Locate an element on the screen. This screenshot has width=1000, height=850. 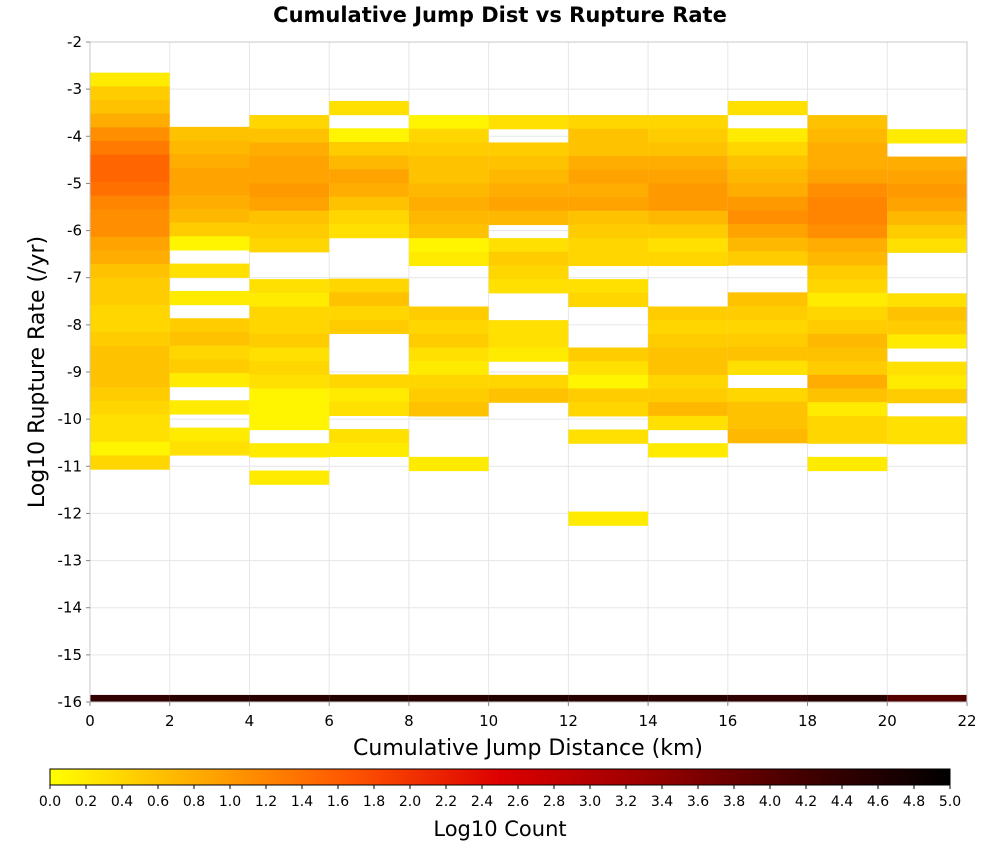
colorbar-tick-label: 3.2 is located at coordinates (626, 802).